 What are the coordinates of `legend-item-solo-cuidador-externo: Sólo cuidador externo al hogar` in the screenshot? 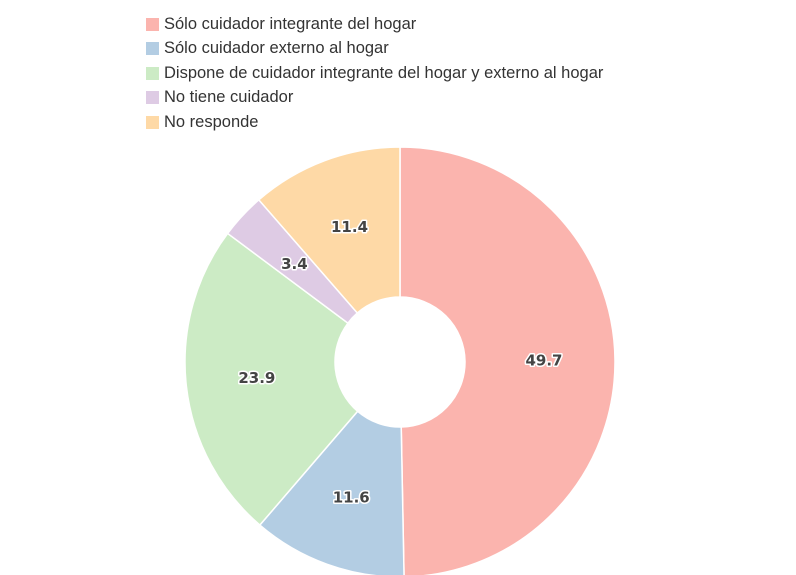 It's located at (374, 49).